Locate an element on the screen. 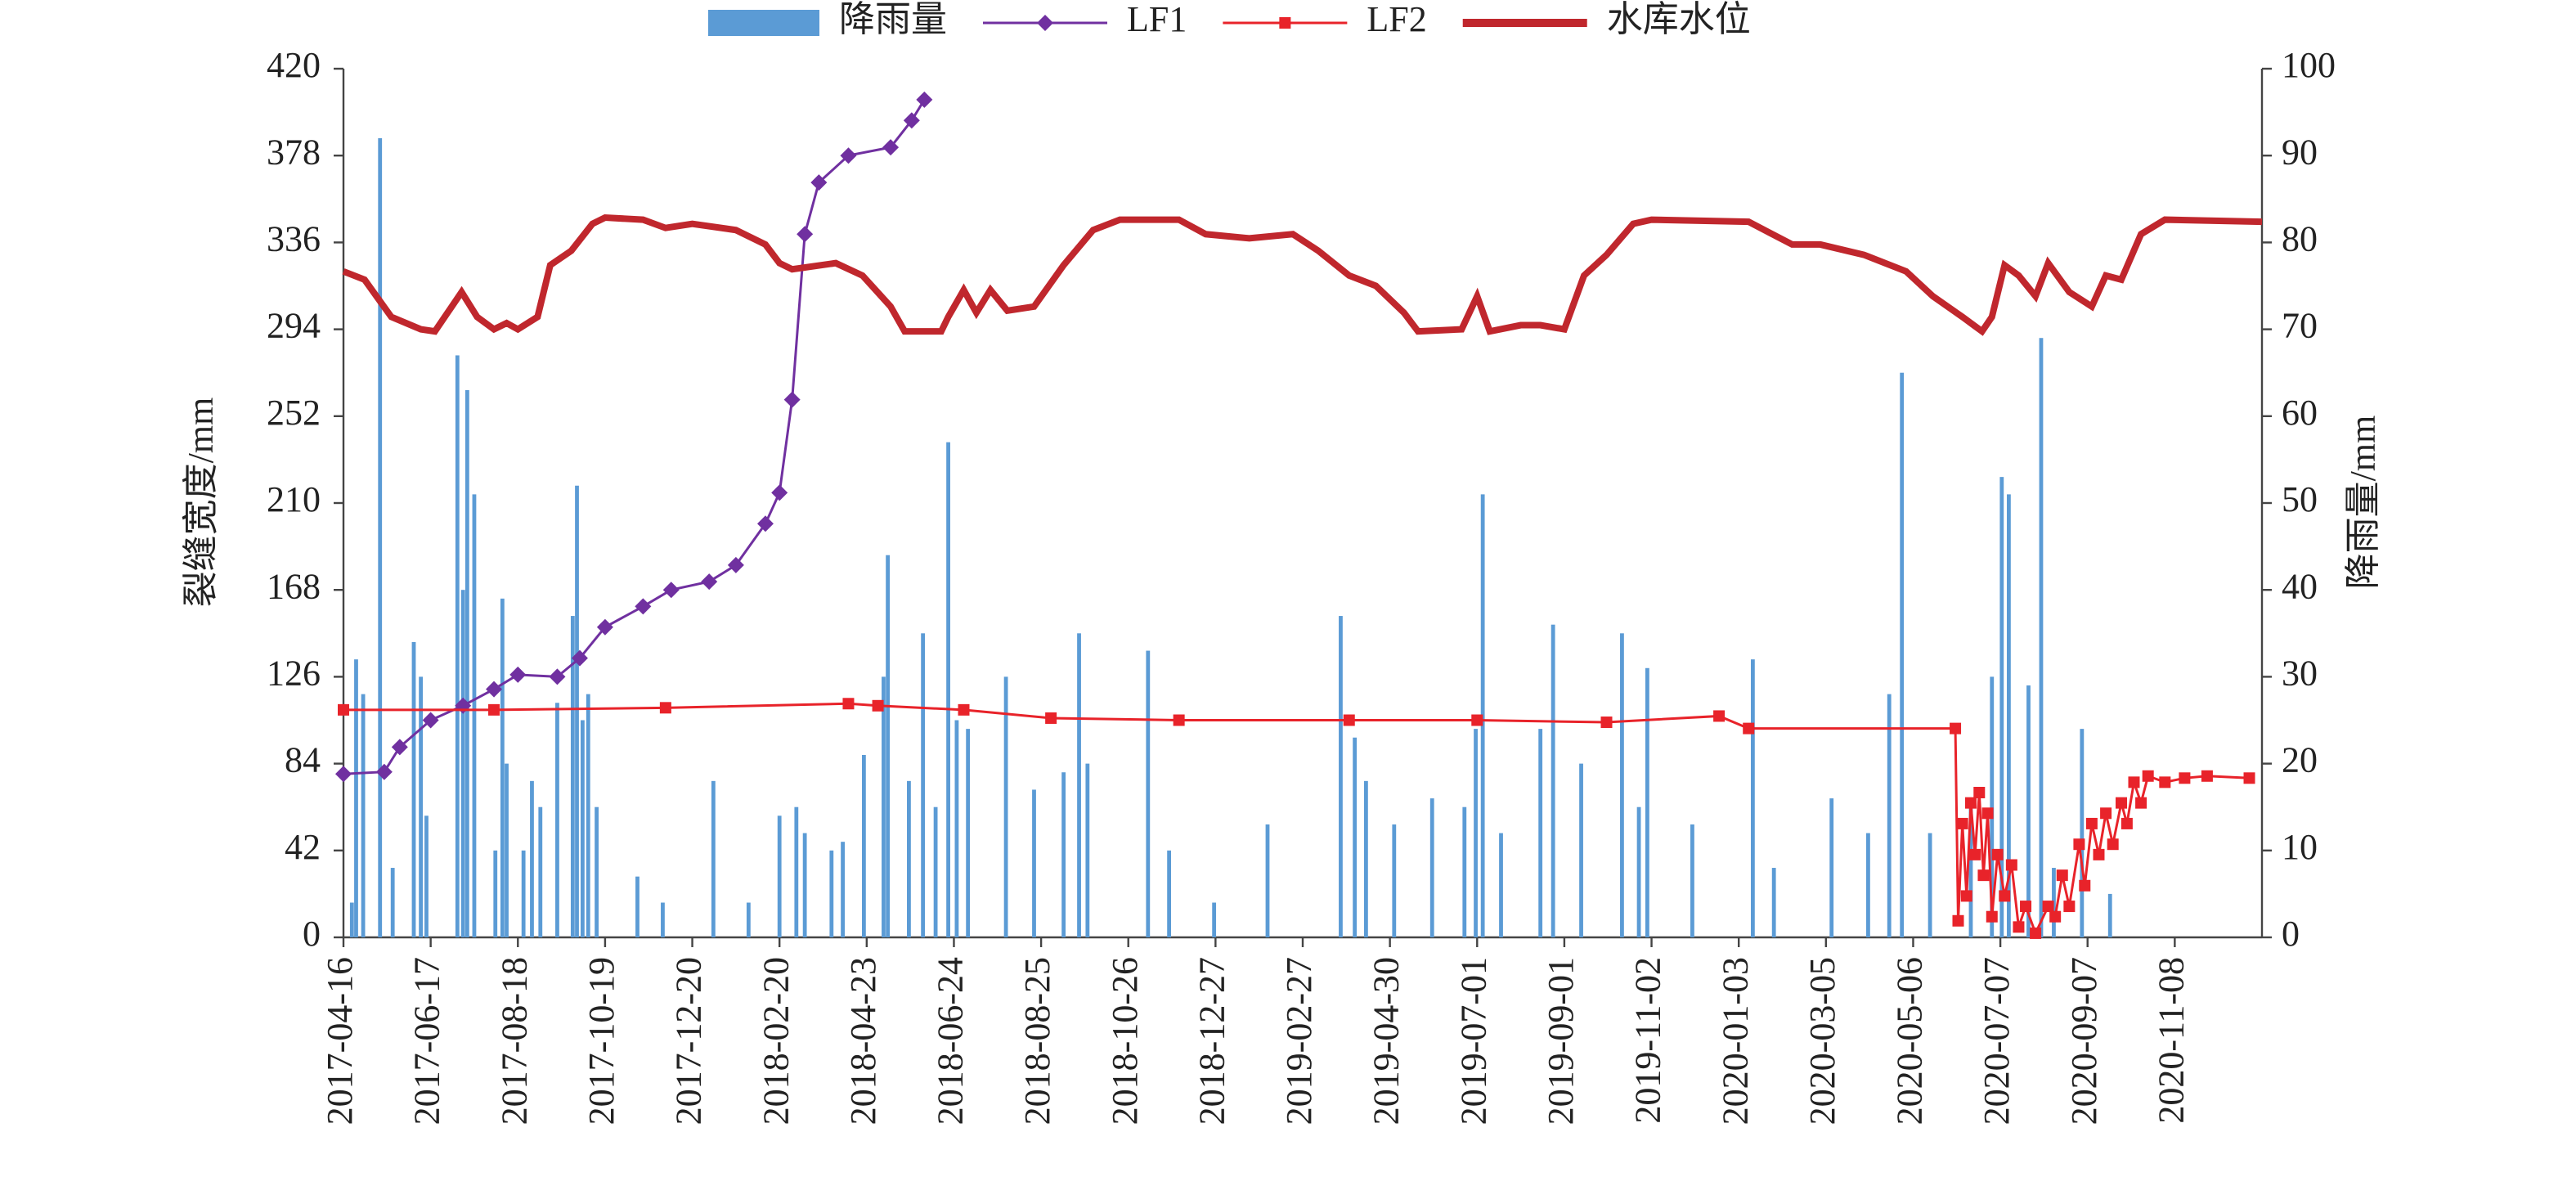 The height and width of the screenshot is (1186, 2576). x-tick-label: 2019-02-27 is located at coordinates (1299, 1041).